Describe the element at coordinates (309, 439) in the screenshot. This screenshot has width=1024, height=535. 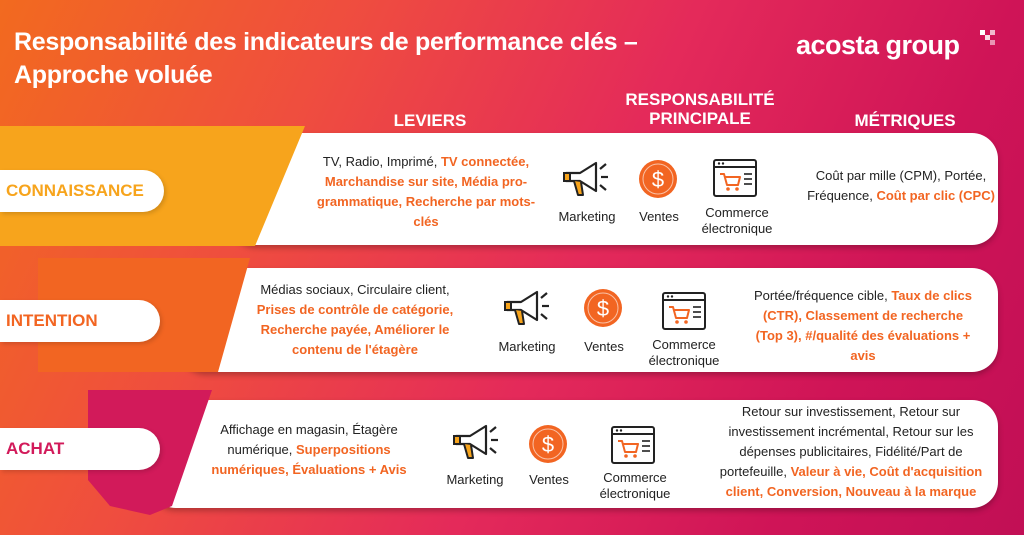
I see `leviers-plain: Affichage en magasin, Étagère numérique,` at that location.